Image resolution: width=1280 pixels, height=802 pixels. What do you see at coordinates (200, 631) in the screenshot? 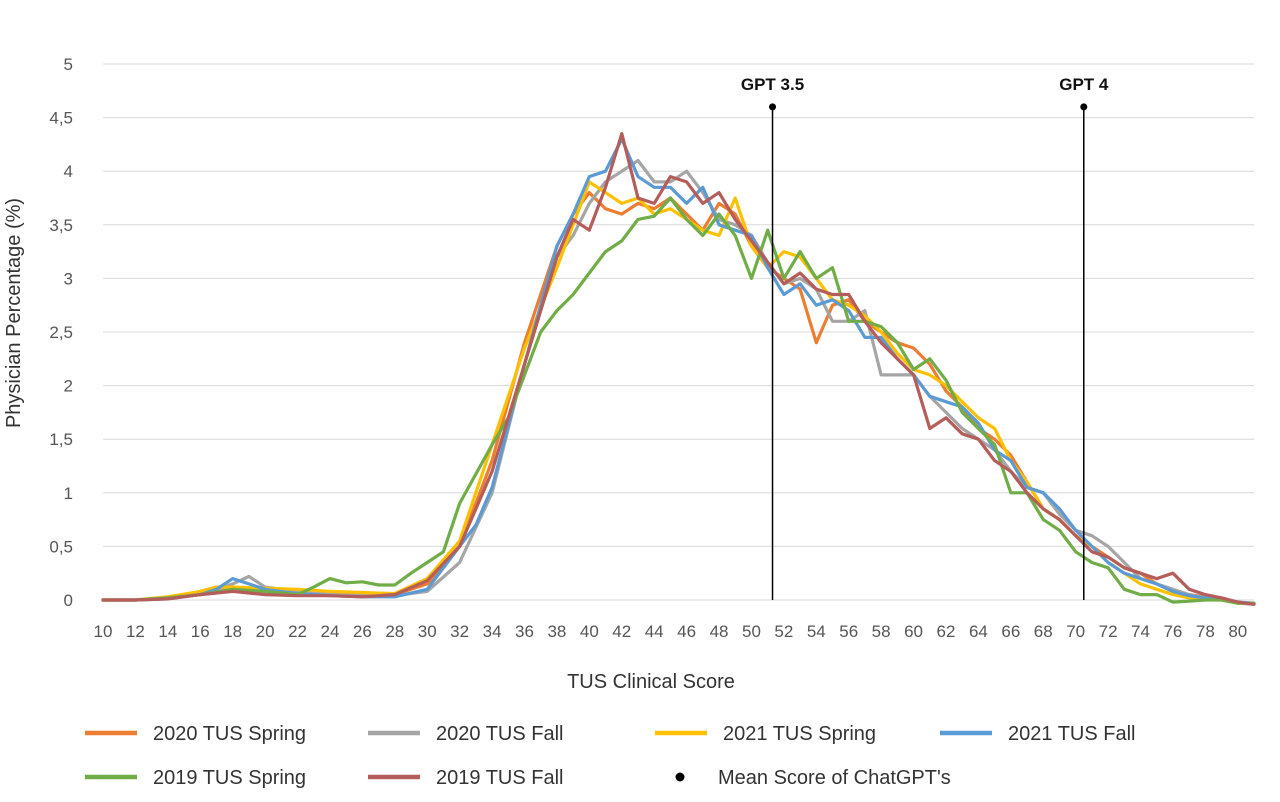
I see `x-tick-label: 16` at bounding box center [200, 631].